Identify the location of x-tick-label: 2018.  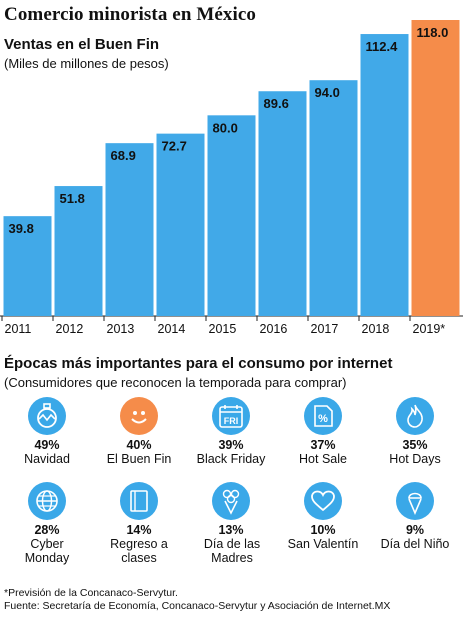
(376, 329).